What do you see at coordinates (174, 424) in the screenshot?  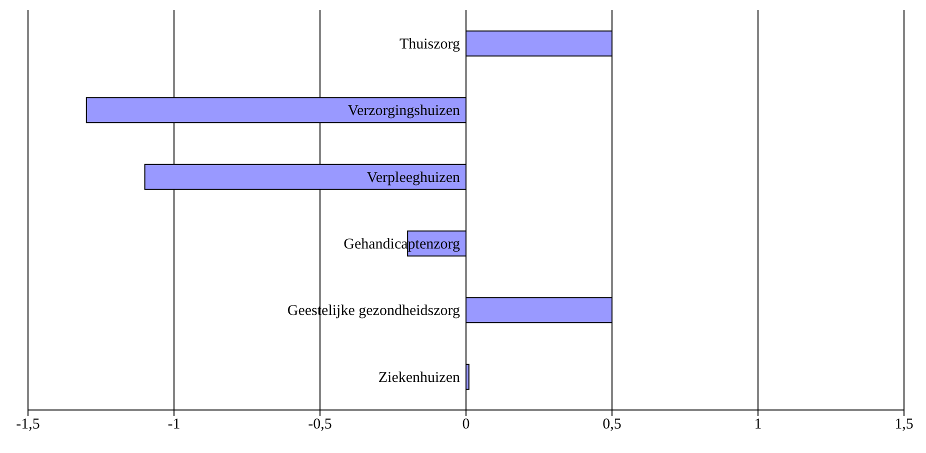 I see `x-tick-label: -1` at bounding box center [174, 424].